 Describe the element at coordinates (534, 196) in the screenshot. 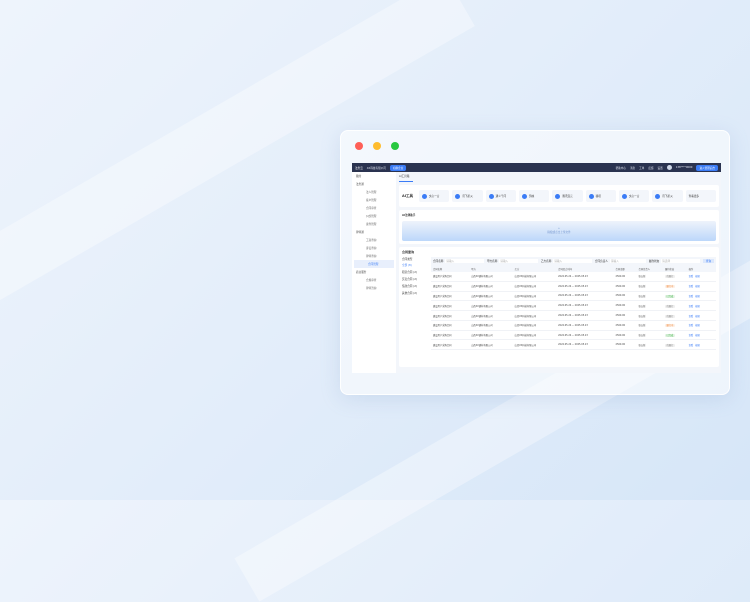

I see `ai-tool-button: 剪映` at that location.